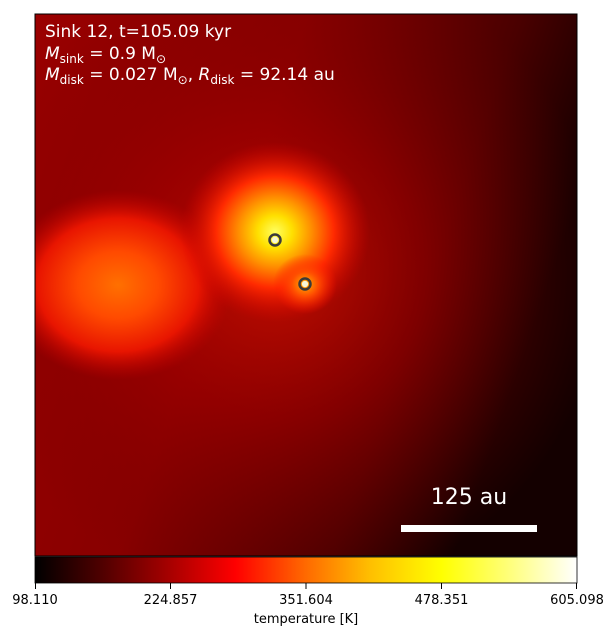  What do you see at coordinates (72, 59) in the screenshot?
I see `header-line-2-subscript: sink` at bounding box center [72, 59].